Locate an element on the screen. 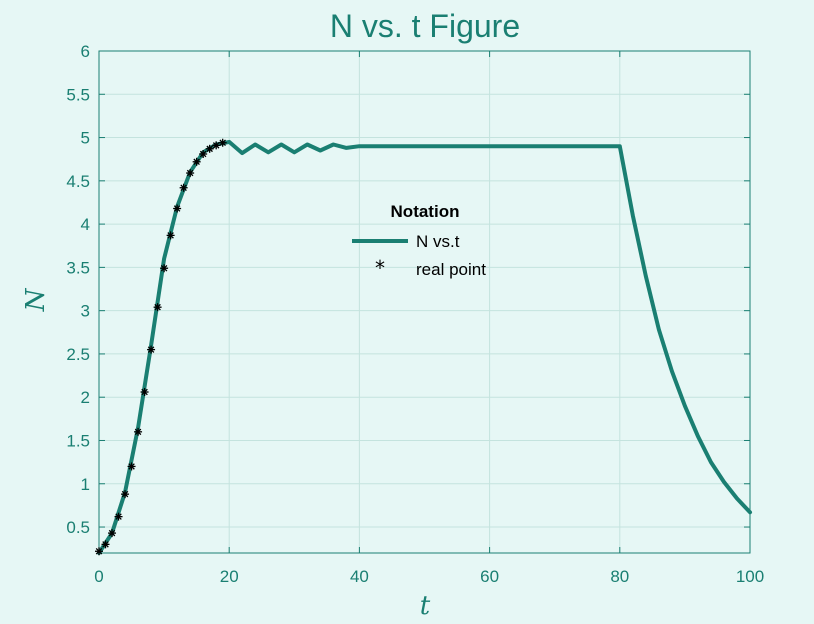 The width and height of the screenshot is (814, 624). legend-entry-points: real point is located at coordinates (451, 269).